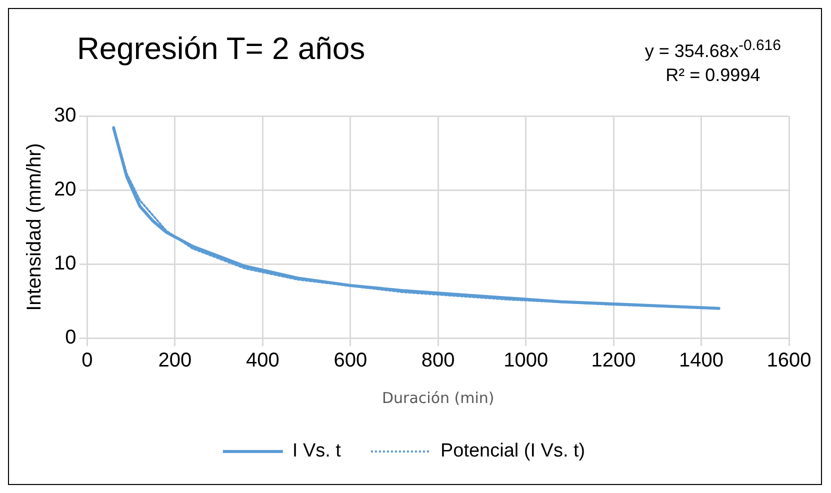  What do you see at coordinates (613, 361) in the screenshot?
I see `x-tick-label: 1200` at bounding box center [613, 361].